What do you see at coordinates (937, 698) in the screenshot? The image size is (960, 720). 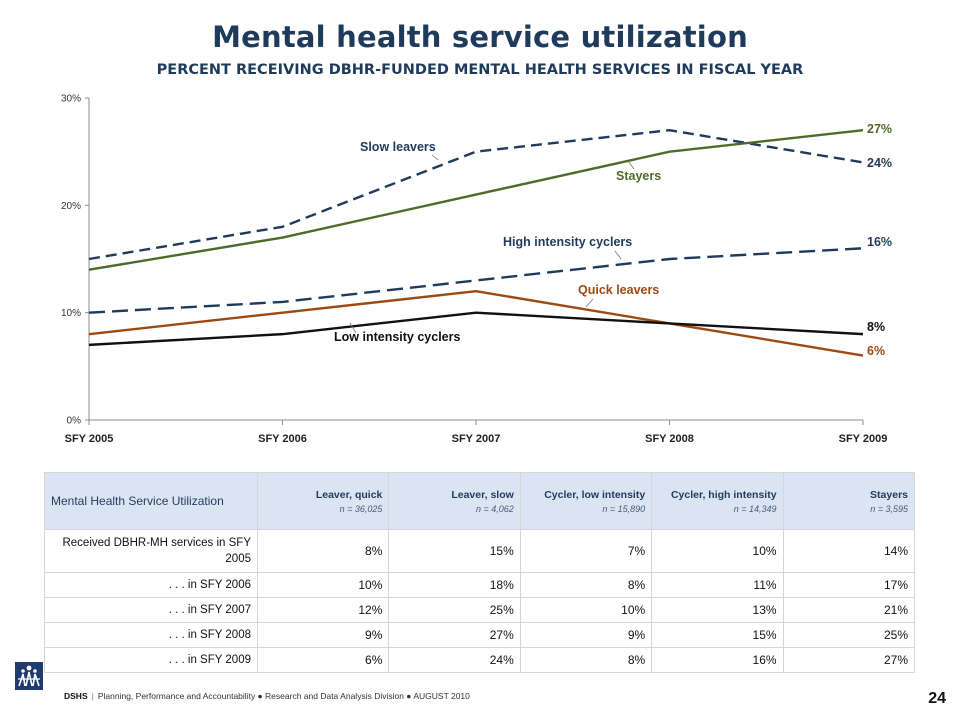 I see `page-number: 24` at bounding box center [937, 698].